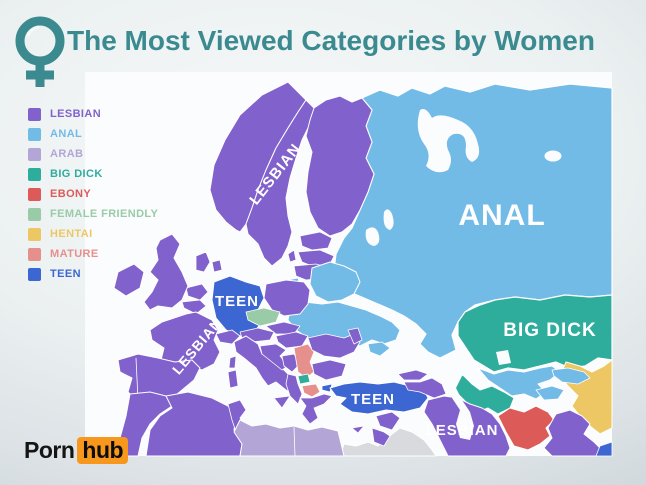  Describe the element at coordinates (425, 388) in the screenshot. I see `region-armenia-azerbaijan` at that location.